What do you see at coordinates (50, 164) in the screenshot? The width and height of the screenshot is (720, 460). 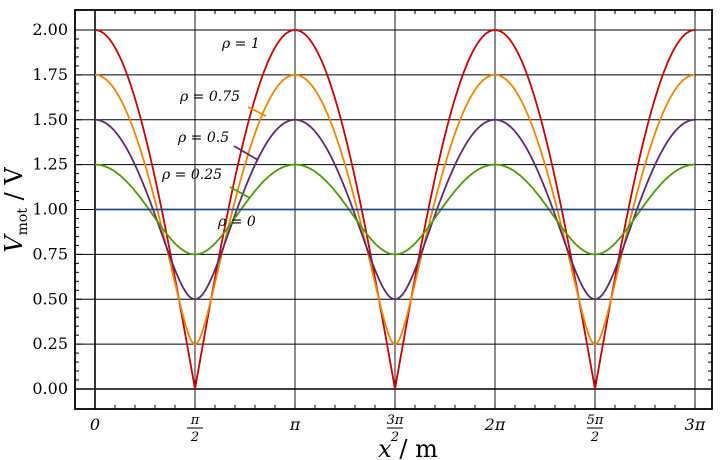 I see `y-tick-label: 1.25` at bounding box center [50, 164].